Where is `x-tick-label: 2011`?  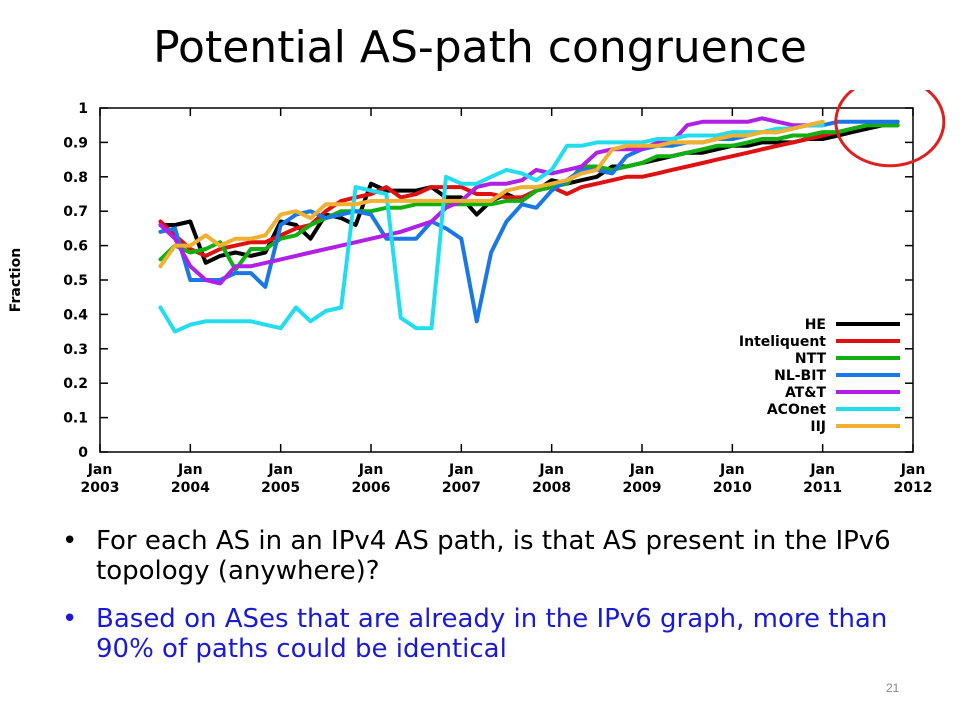 x-tick-label: 2011 is located at coordinates (822, 488).